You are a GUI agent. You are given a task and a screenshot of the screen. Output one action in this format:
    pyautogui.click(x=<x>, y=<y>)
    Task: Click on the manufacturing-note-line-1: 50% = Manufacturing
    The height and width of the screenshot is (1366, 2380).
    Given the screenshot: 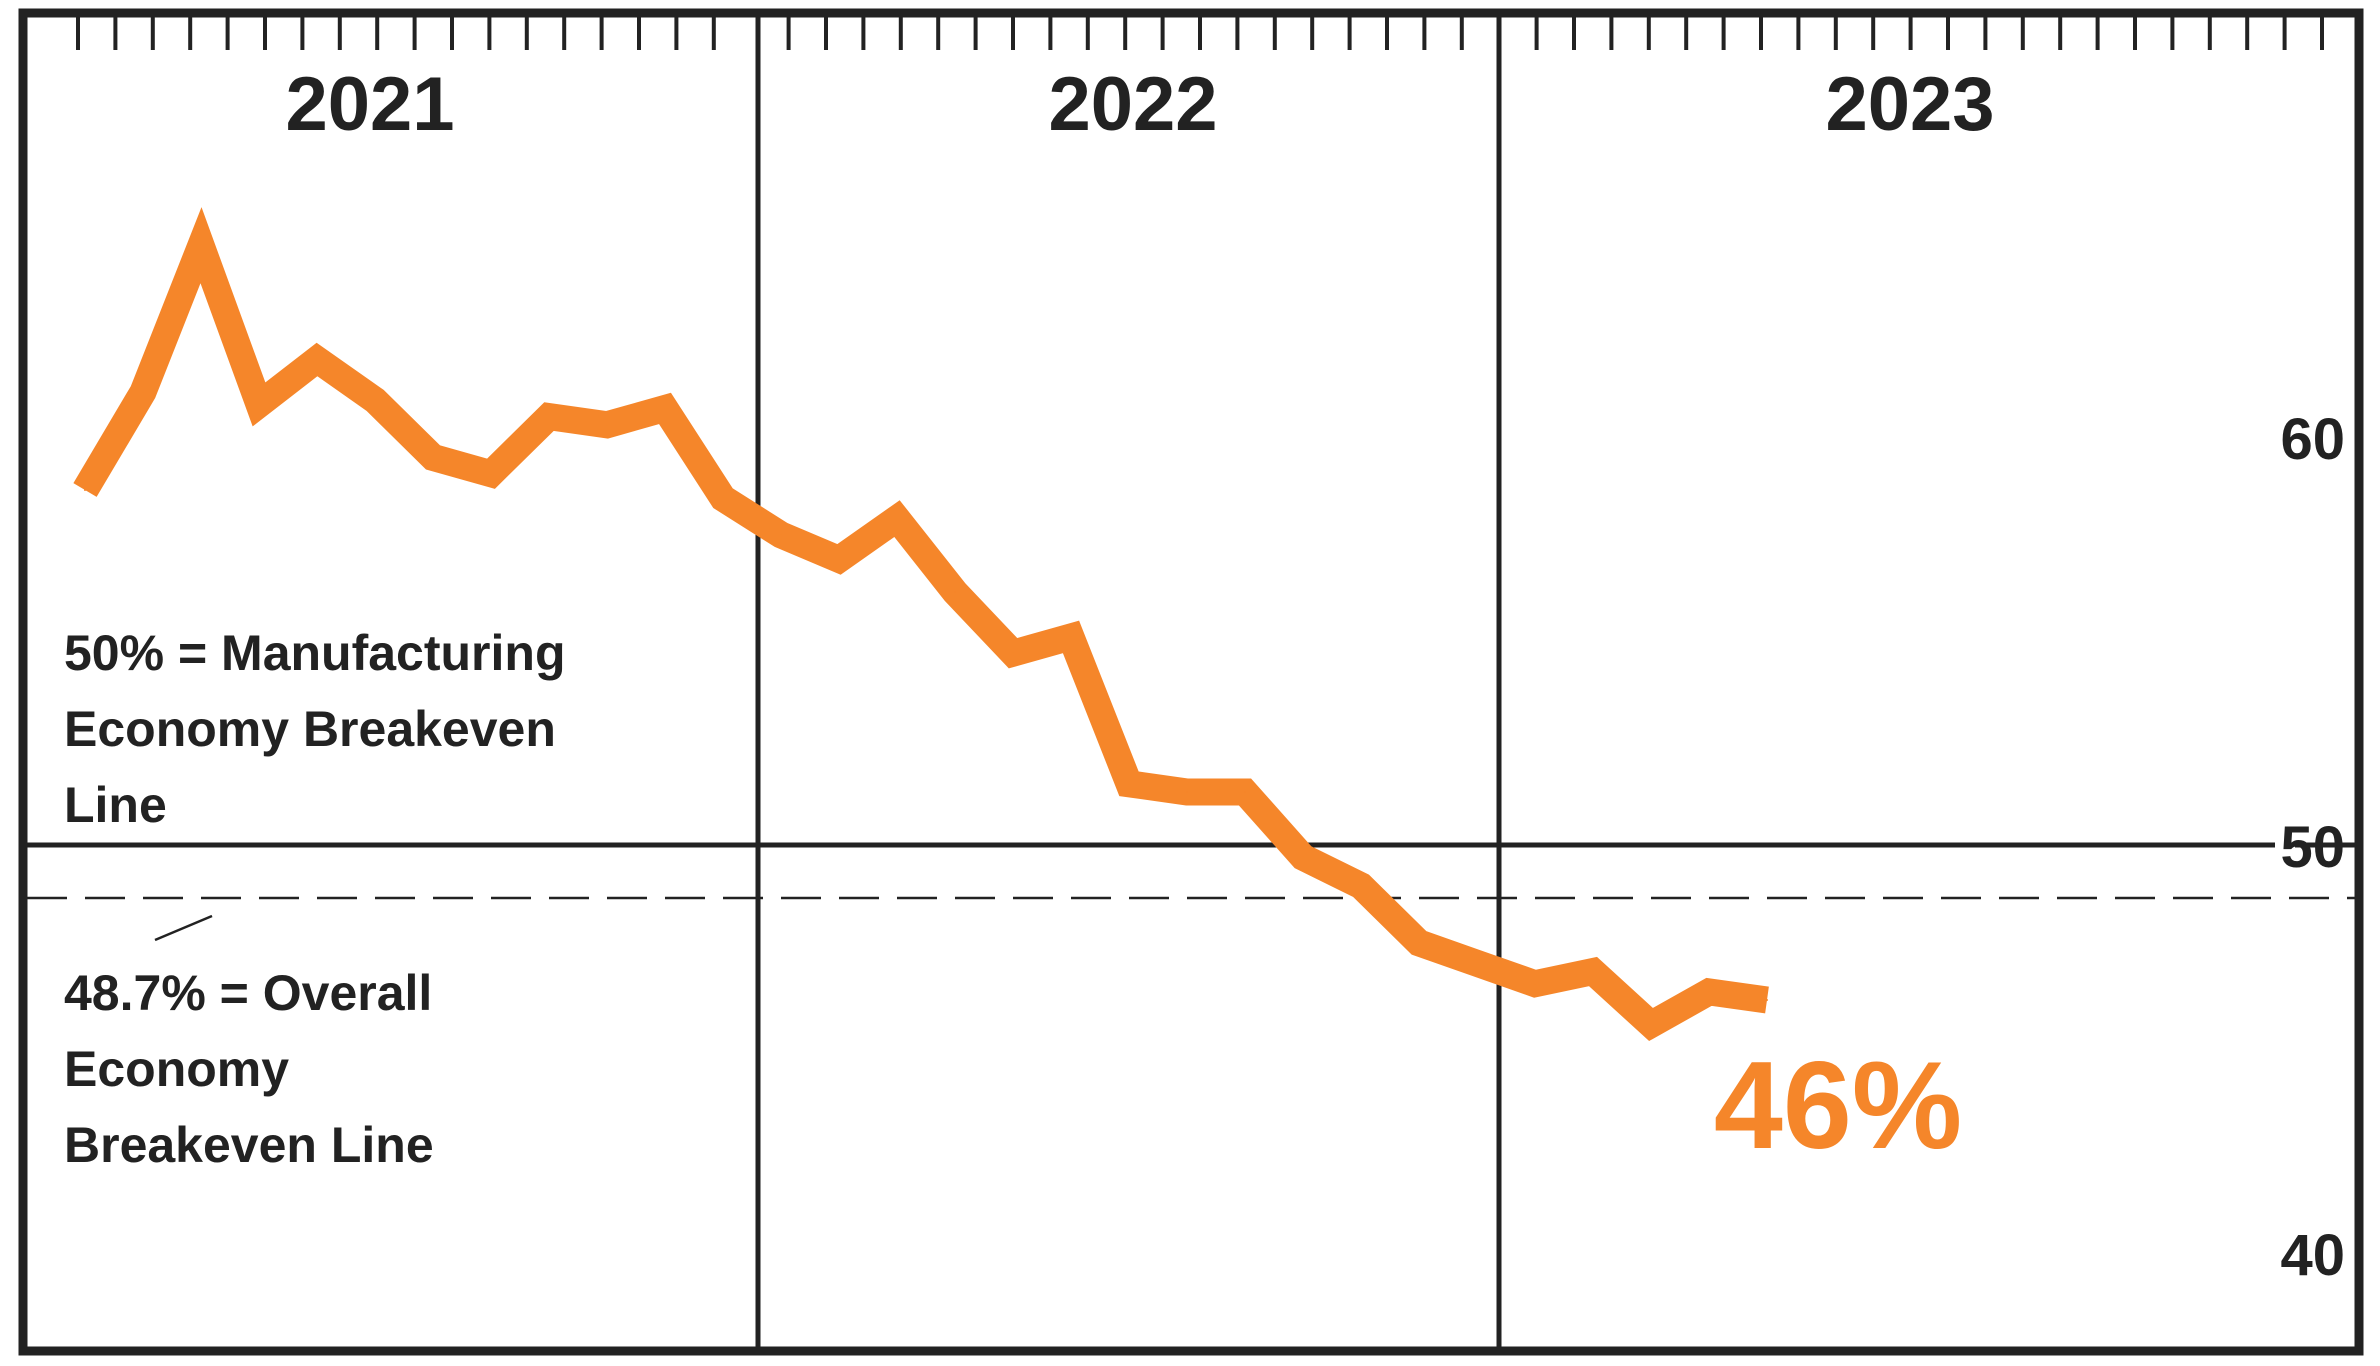 What is the action you would take?
    pyautogui.click(x=315, y=653)
    